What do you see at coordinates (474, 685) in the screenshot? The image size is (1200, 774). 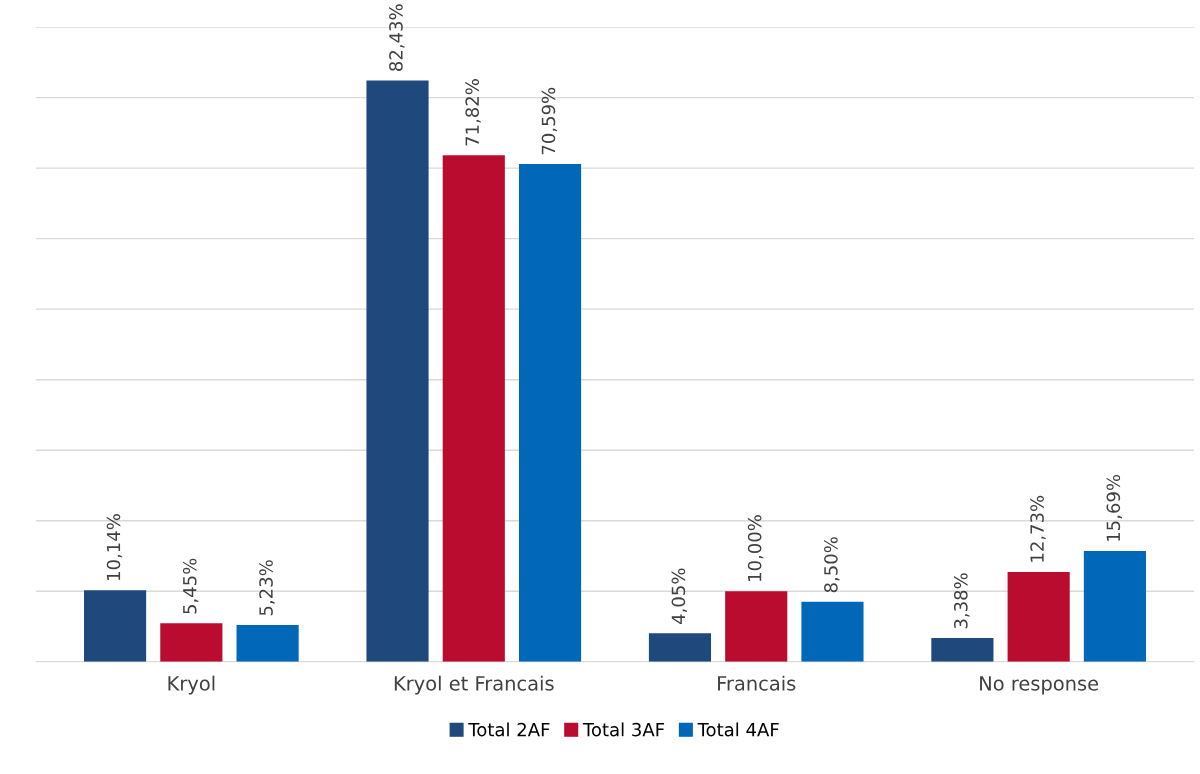 I see `x-tick-label: Kryol et Francais` at bounding box center [474, 685].